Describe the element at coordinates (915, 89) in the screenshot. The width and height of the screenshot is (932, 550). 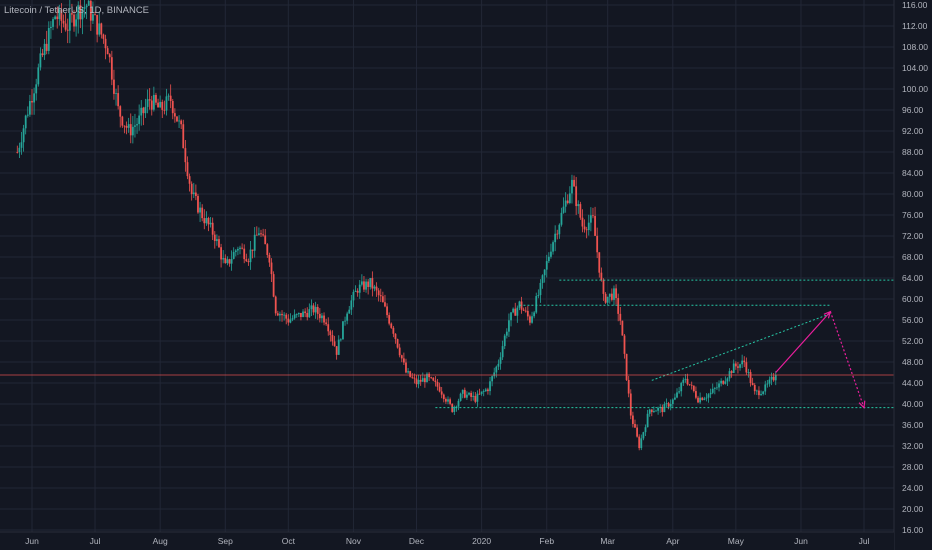
I see `y-tick-label: 100.00` at that location.